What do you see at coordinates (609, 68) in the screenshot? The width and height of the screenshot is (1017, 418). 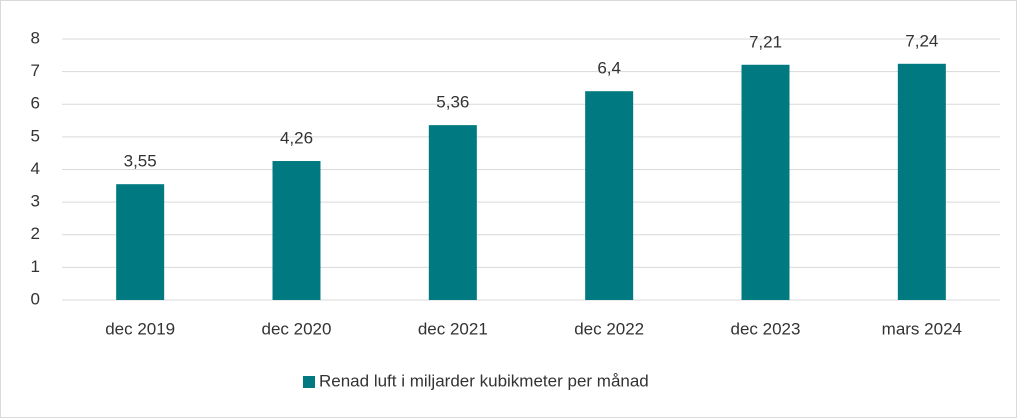 I see `data-label: 6,4` at bounding box center [609, 68].